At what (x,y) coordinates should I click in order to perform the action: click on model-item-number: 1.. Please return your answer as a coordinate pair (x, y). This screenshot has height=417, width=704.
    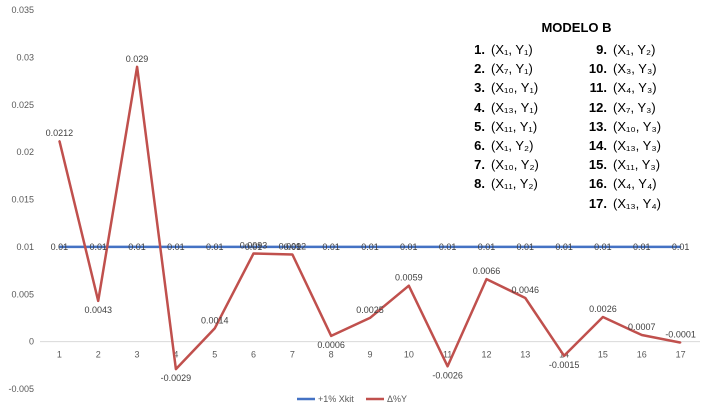
    Looking at the image, I should click on (479, 49).